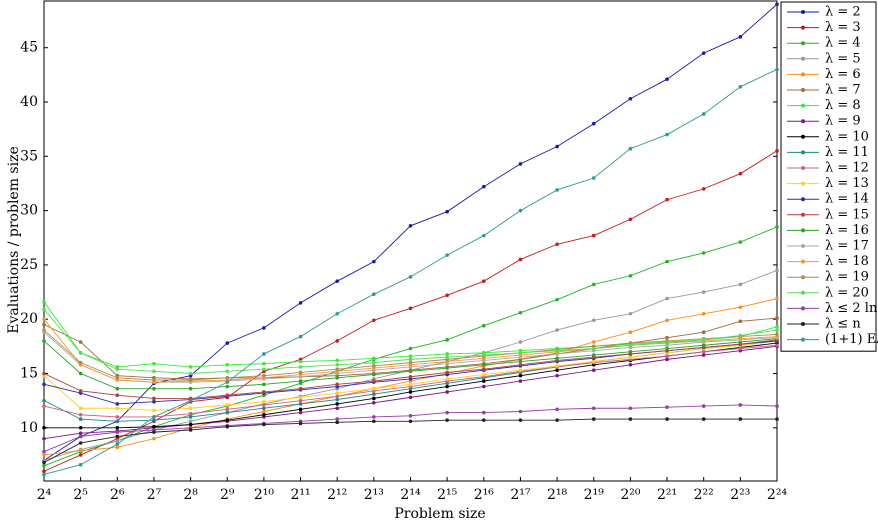  What do you see at coordinates (439, 514) in the screenshot?
I see `x-axis-label: Problem size` at bounding box center [439, 514].